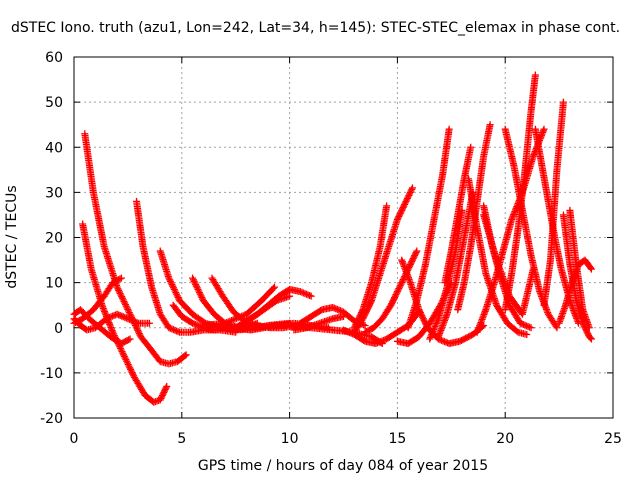 This screenshot has width=640, height=480. Describe the element at coordinates (12, 236) in the screenshot. I see `y-axis-label: dSTEC / TECUs` at that location.